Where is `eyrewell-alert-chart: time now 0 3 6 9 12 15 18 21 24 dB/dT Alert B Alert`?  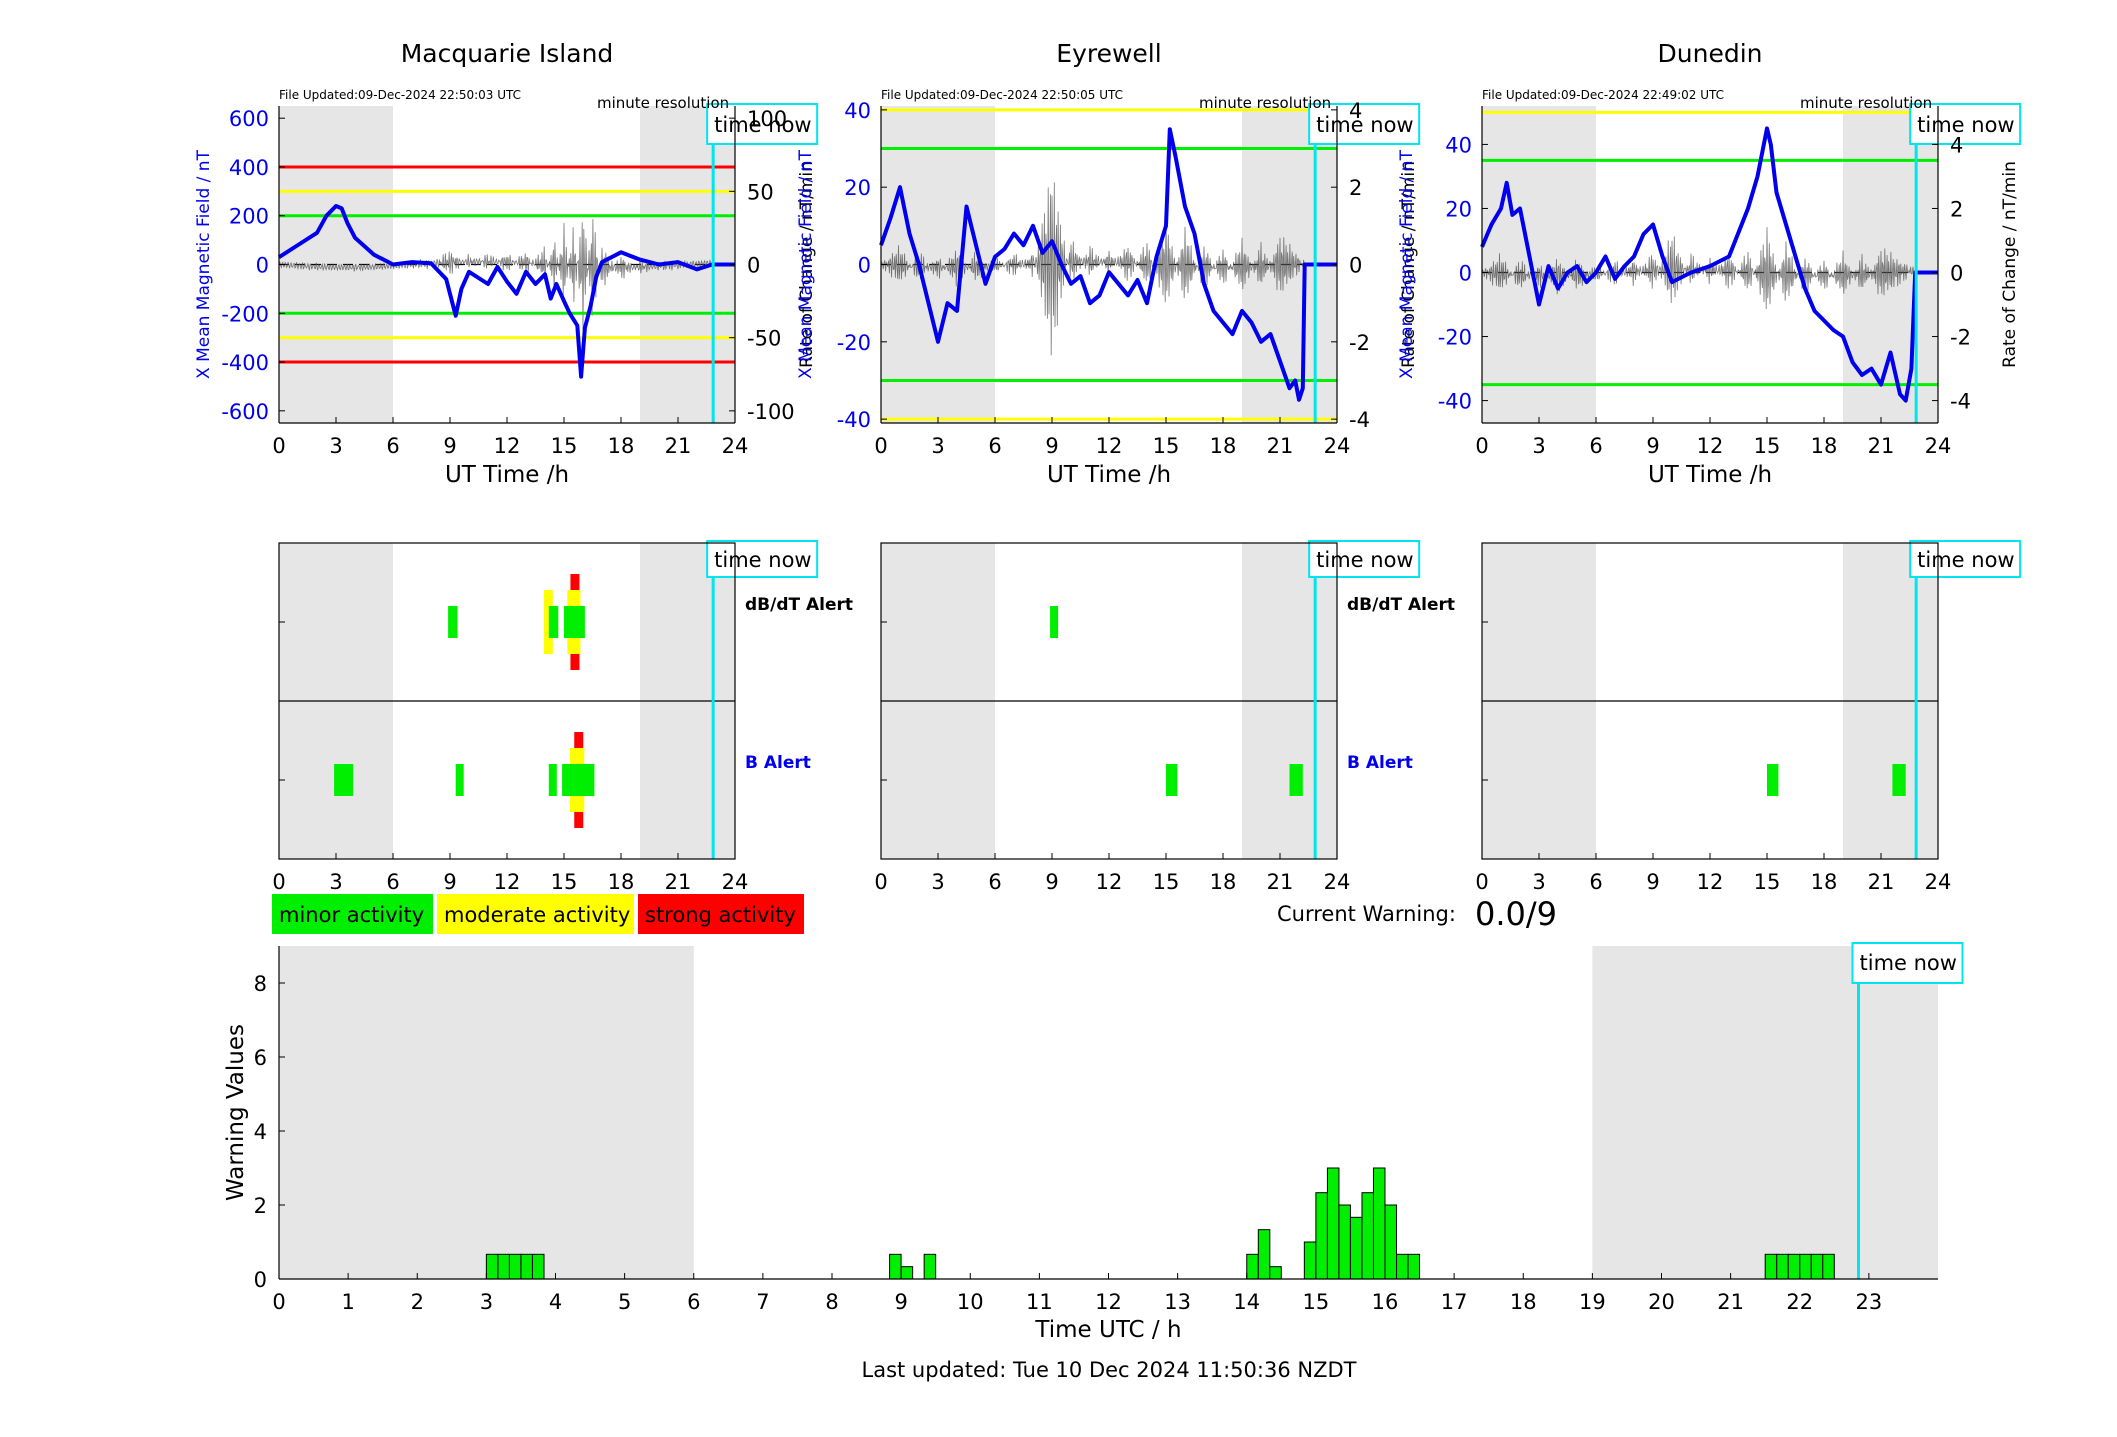
eyrewell-alert-chart: time now 0 3 6 9 12 15 18 21 24 dB/dT Alert B Alert is located at coordinates (1164, 717).